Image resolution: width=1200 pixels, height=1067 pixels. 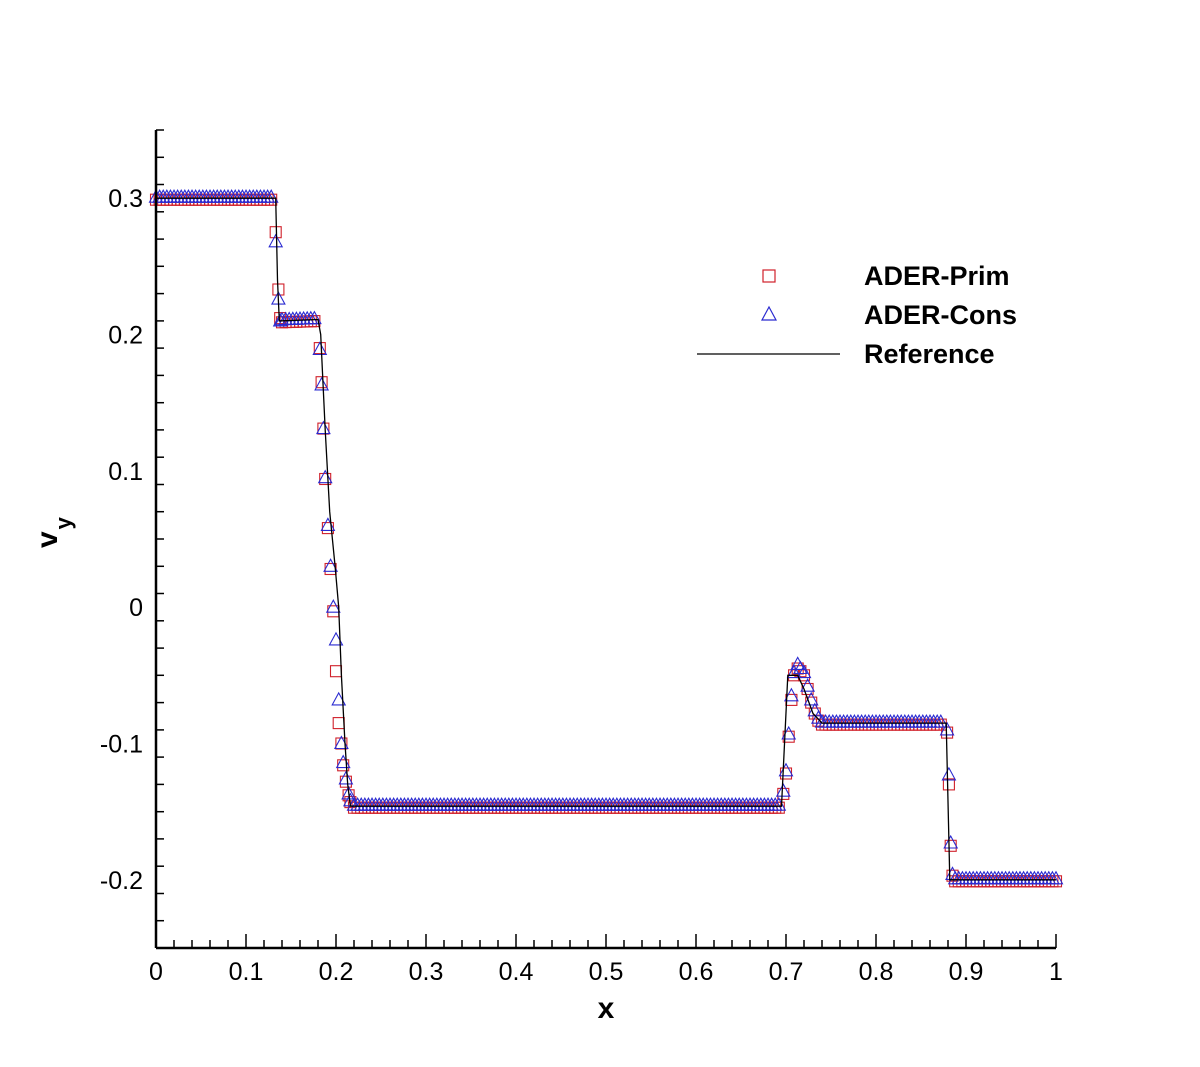 What do you see at coordinates (606, 1008) in the screenshot?
I see `x-axis-title: x` at bounding box center [606, 1008].